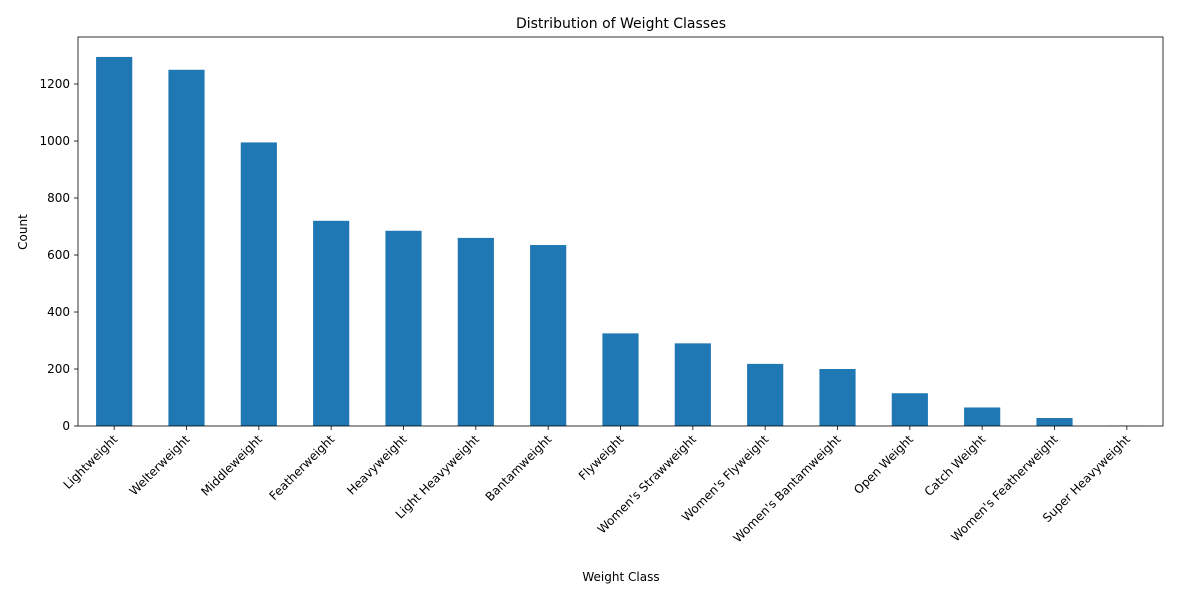 This screenshot has width=1200, height=600. I want to click on y-tick-label: 600, so click(58, 255).